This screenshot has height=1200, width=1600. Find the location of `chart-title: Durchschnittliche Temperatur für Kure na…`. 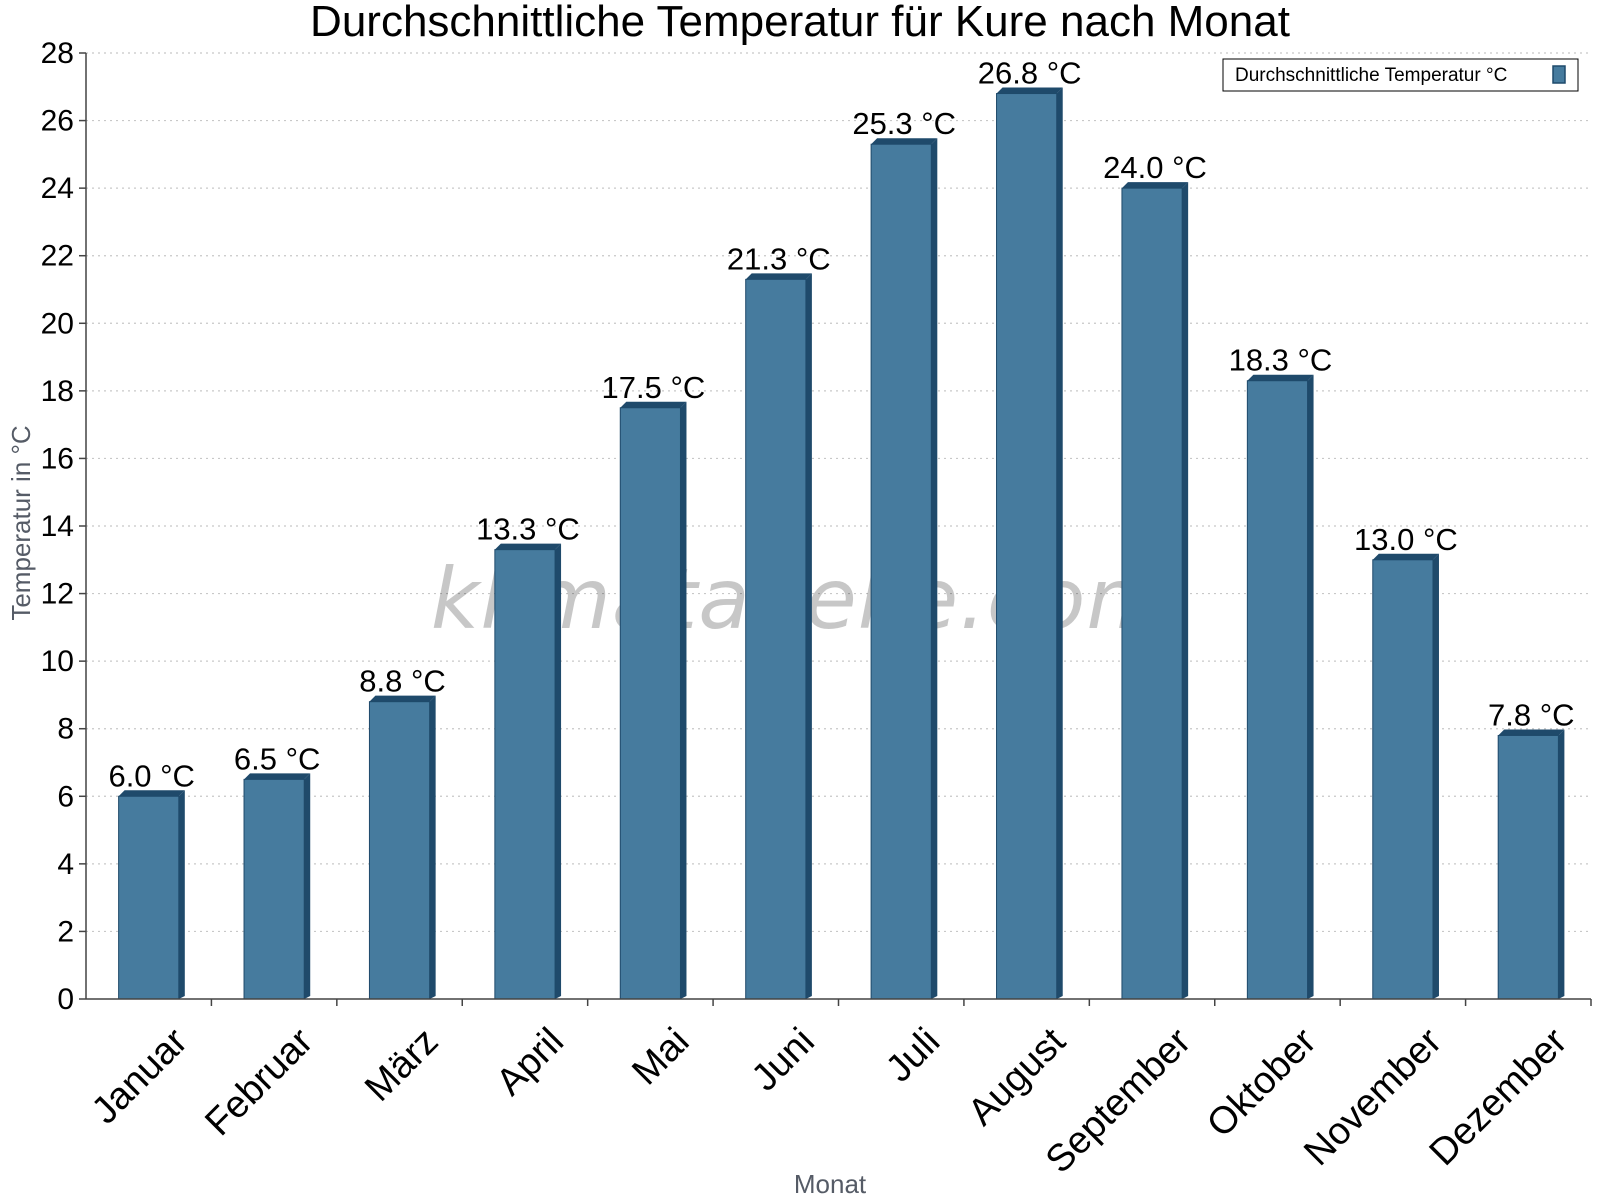

chart-title: Durchschnittliche Temperatur für Kure na… is located at coordinates (800, 23).